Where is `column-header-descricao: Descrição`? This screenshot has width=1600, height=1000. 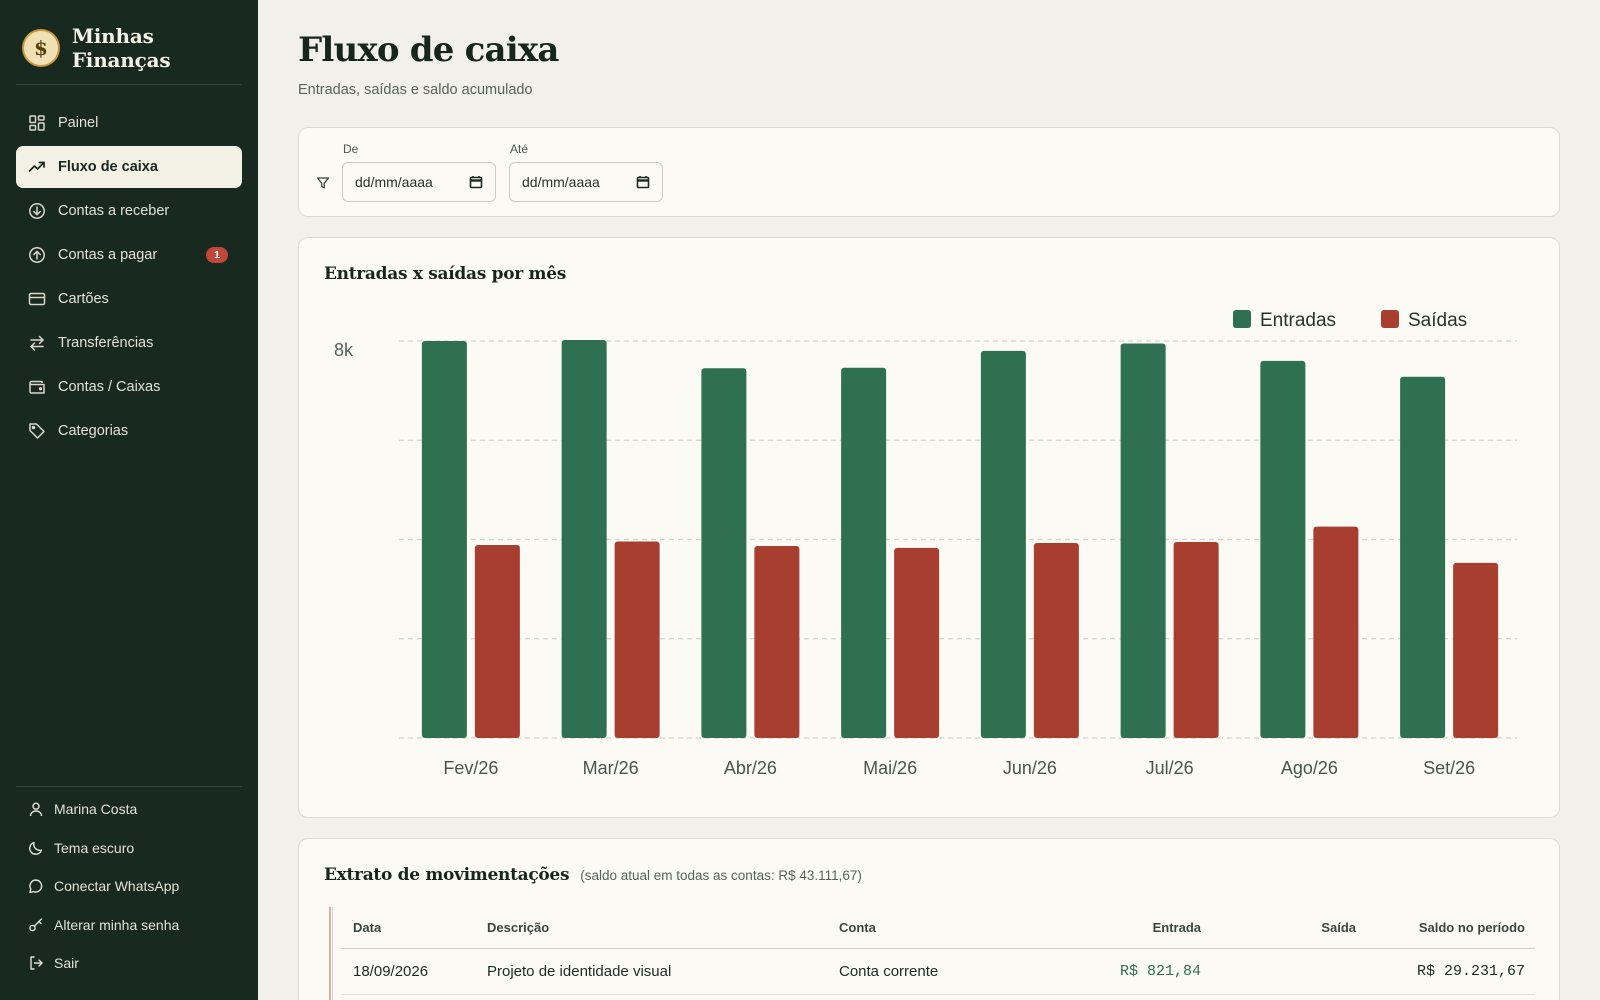 column-header-descricao: Descrição is located at coordinates (518, 927).